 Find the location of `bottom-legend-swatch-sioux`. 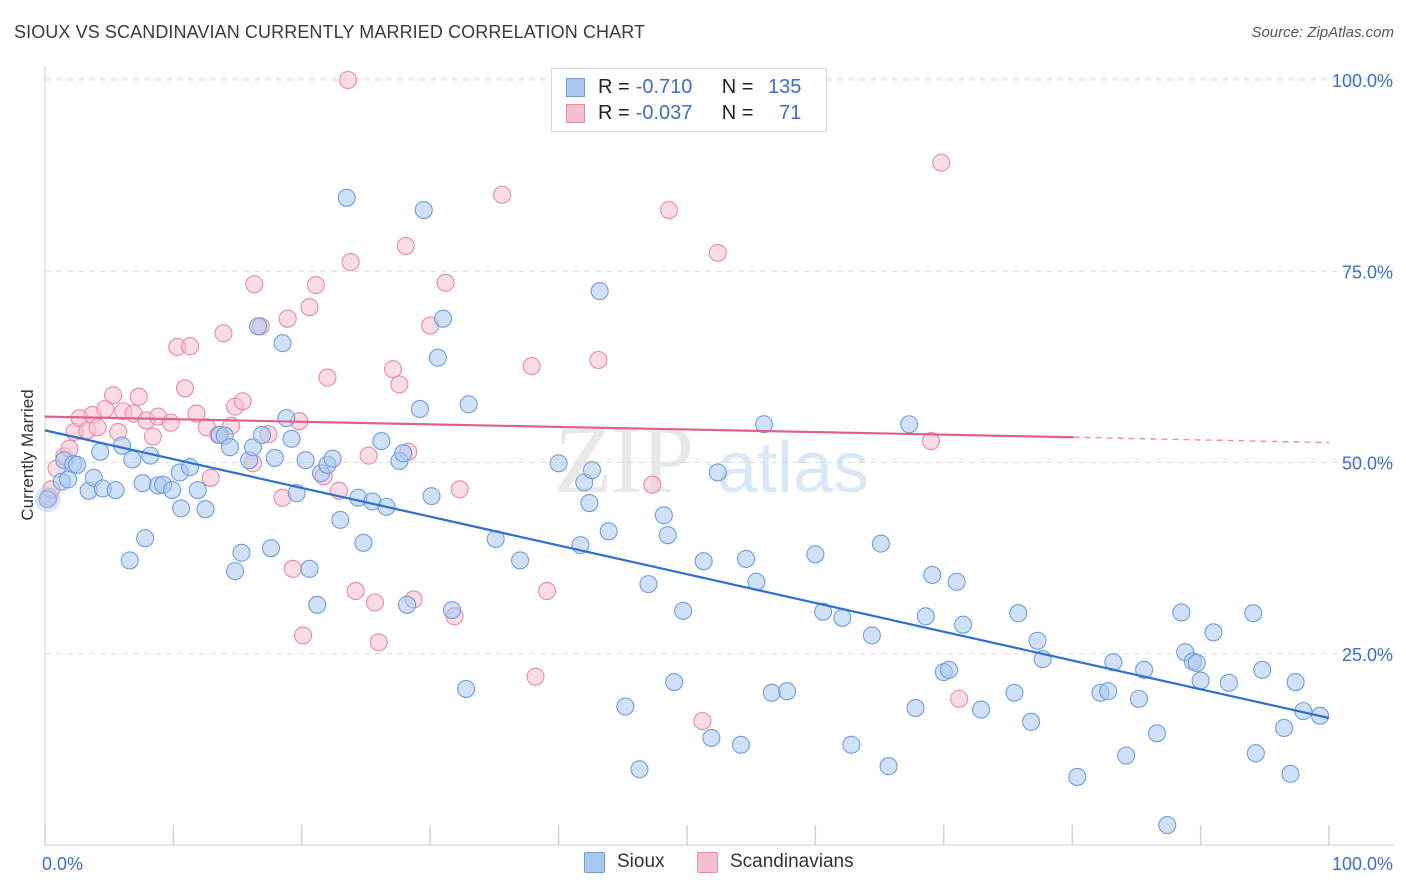

bottom-legend-swatch-sioux is located at coordinates (594, 862).